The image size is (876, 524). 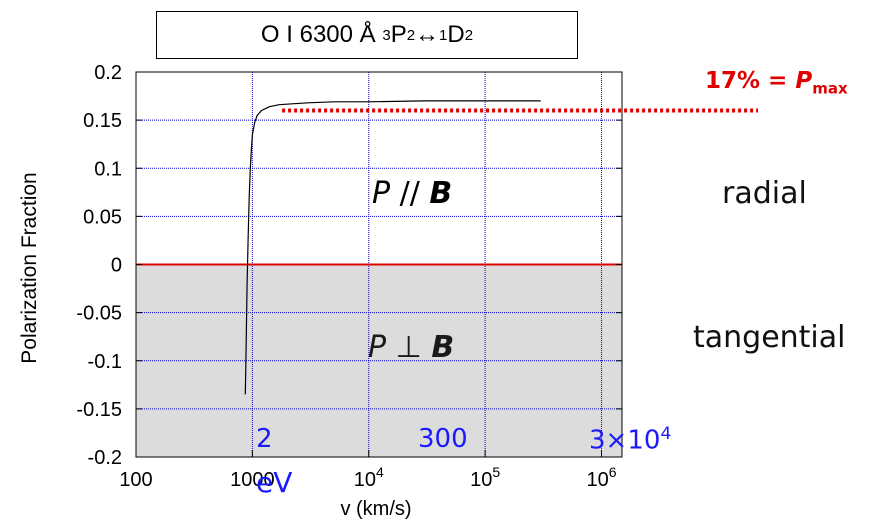 What do you see at coordinates (102, 121) in the screenshot?
I see `y-tick-label: 0.15` at bounding box center [102, 121].